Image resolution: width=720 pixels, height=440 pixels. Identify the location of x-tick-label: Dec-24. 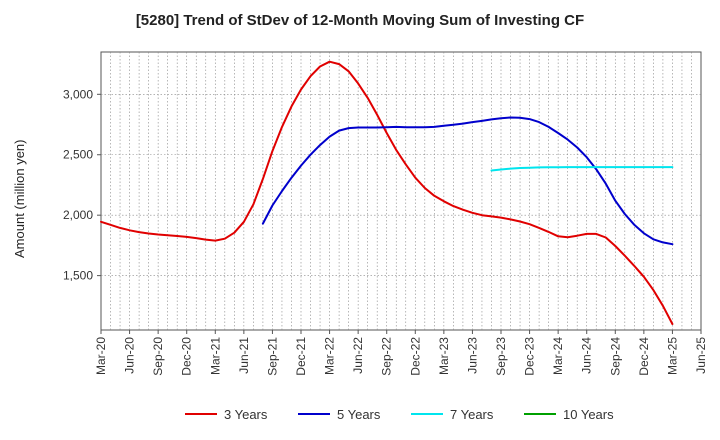
(644, 356).